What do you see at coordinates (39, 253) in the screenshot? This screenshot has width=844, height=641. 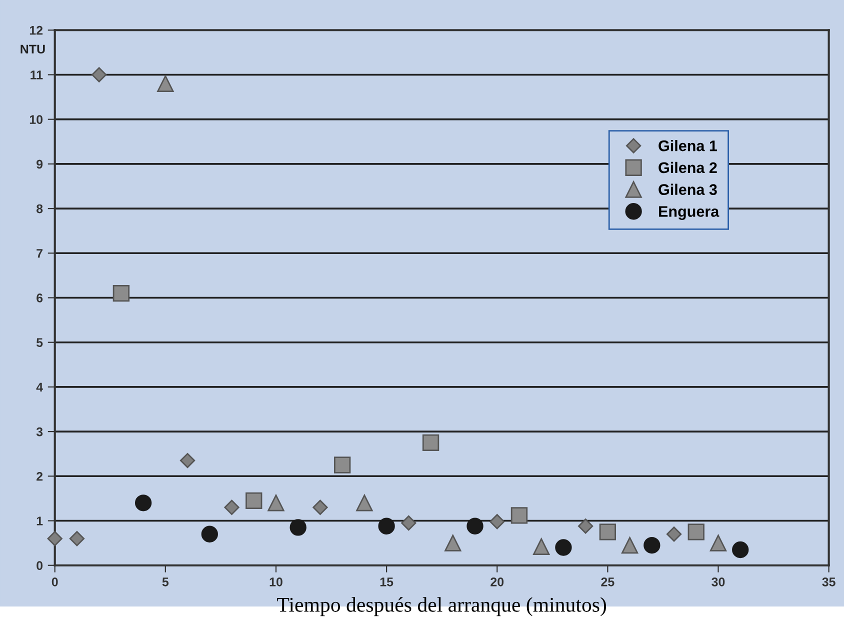 I see `y-tick-label: 7` at bounding box center [39, 253].